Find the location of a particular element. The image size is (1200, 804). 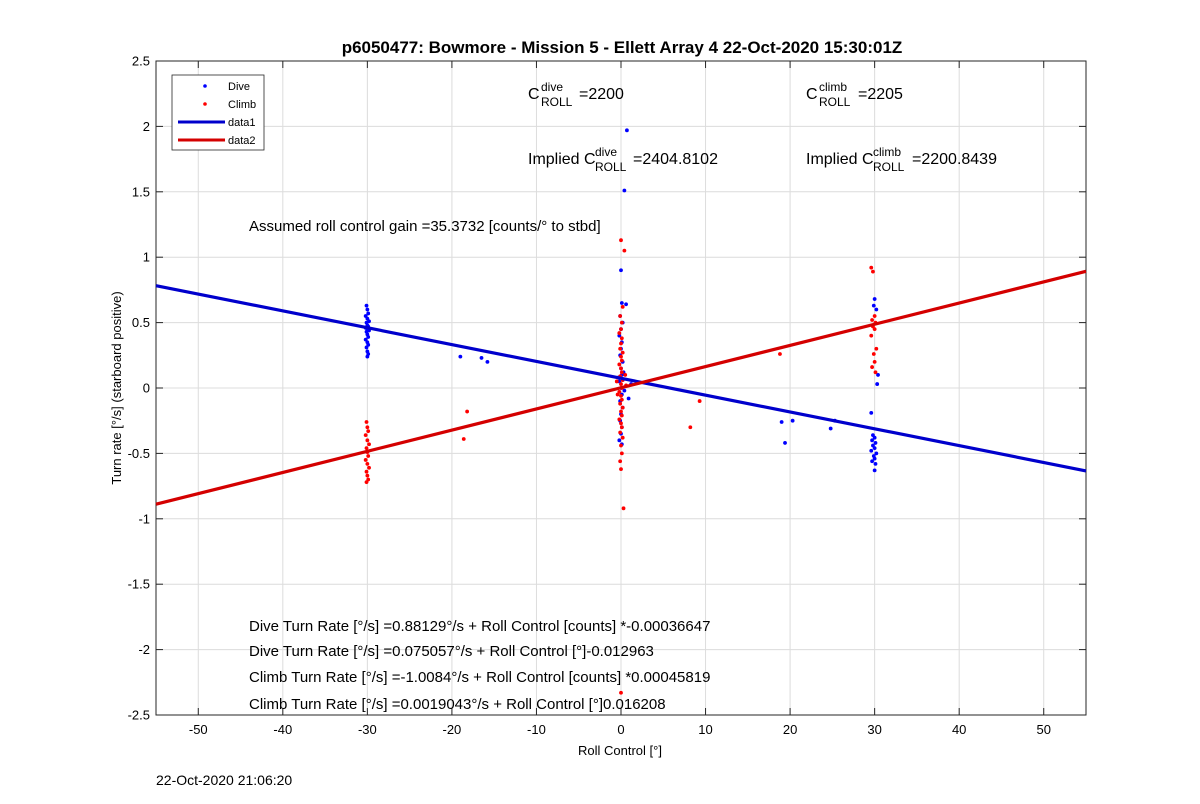

legend-dive-marker is located at coordinates (205, 86).